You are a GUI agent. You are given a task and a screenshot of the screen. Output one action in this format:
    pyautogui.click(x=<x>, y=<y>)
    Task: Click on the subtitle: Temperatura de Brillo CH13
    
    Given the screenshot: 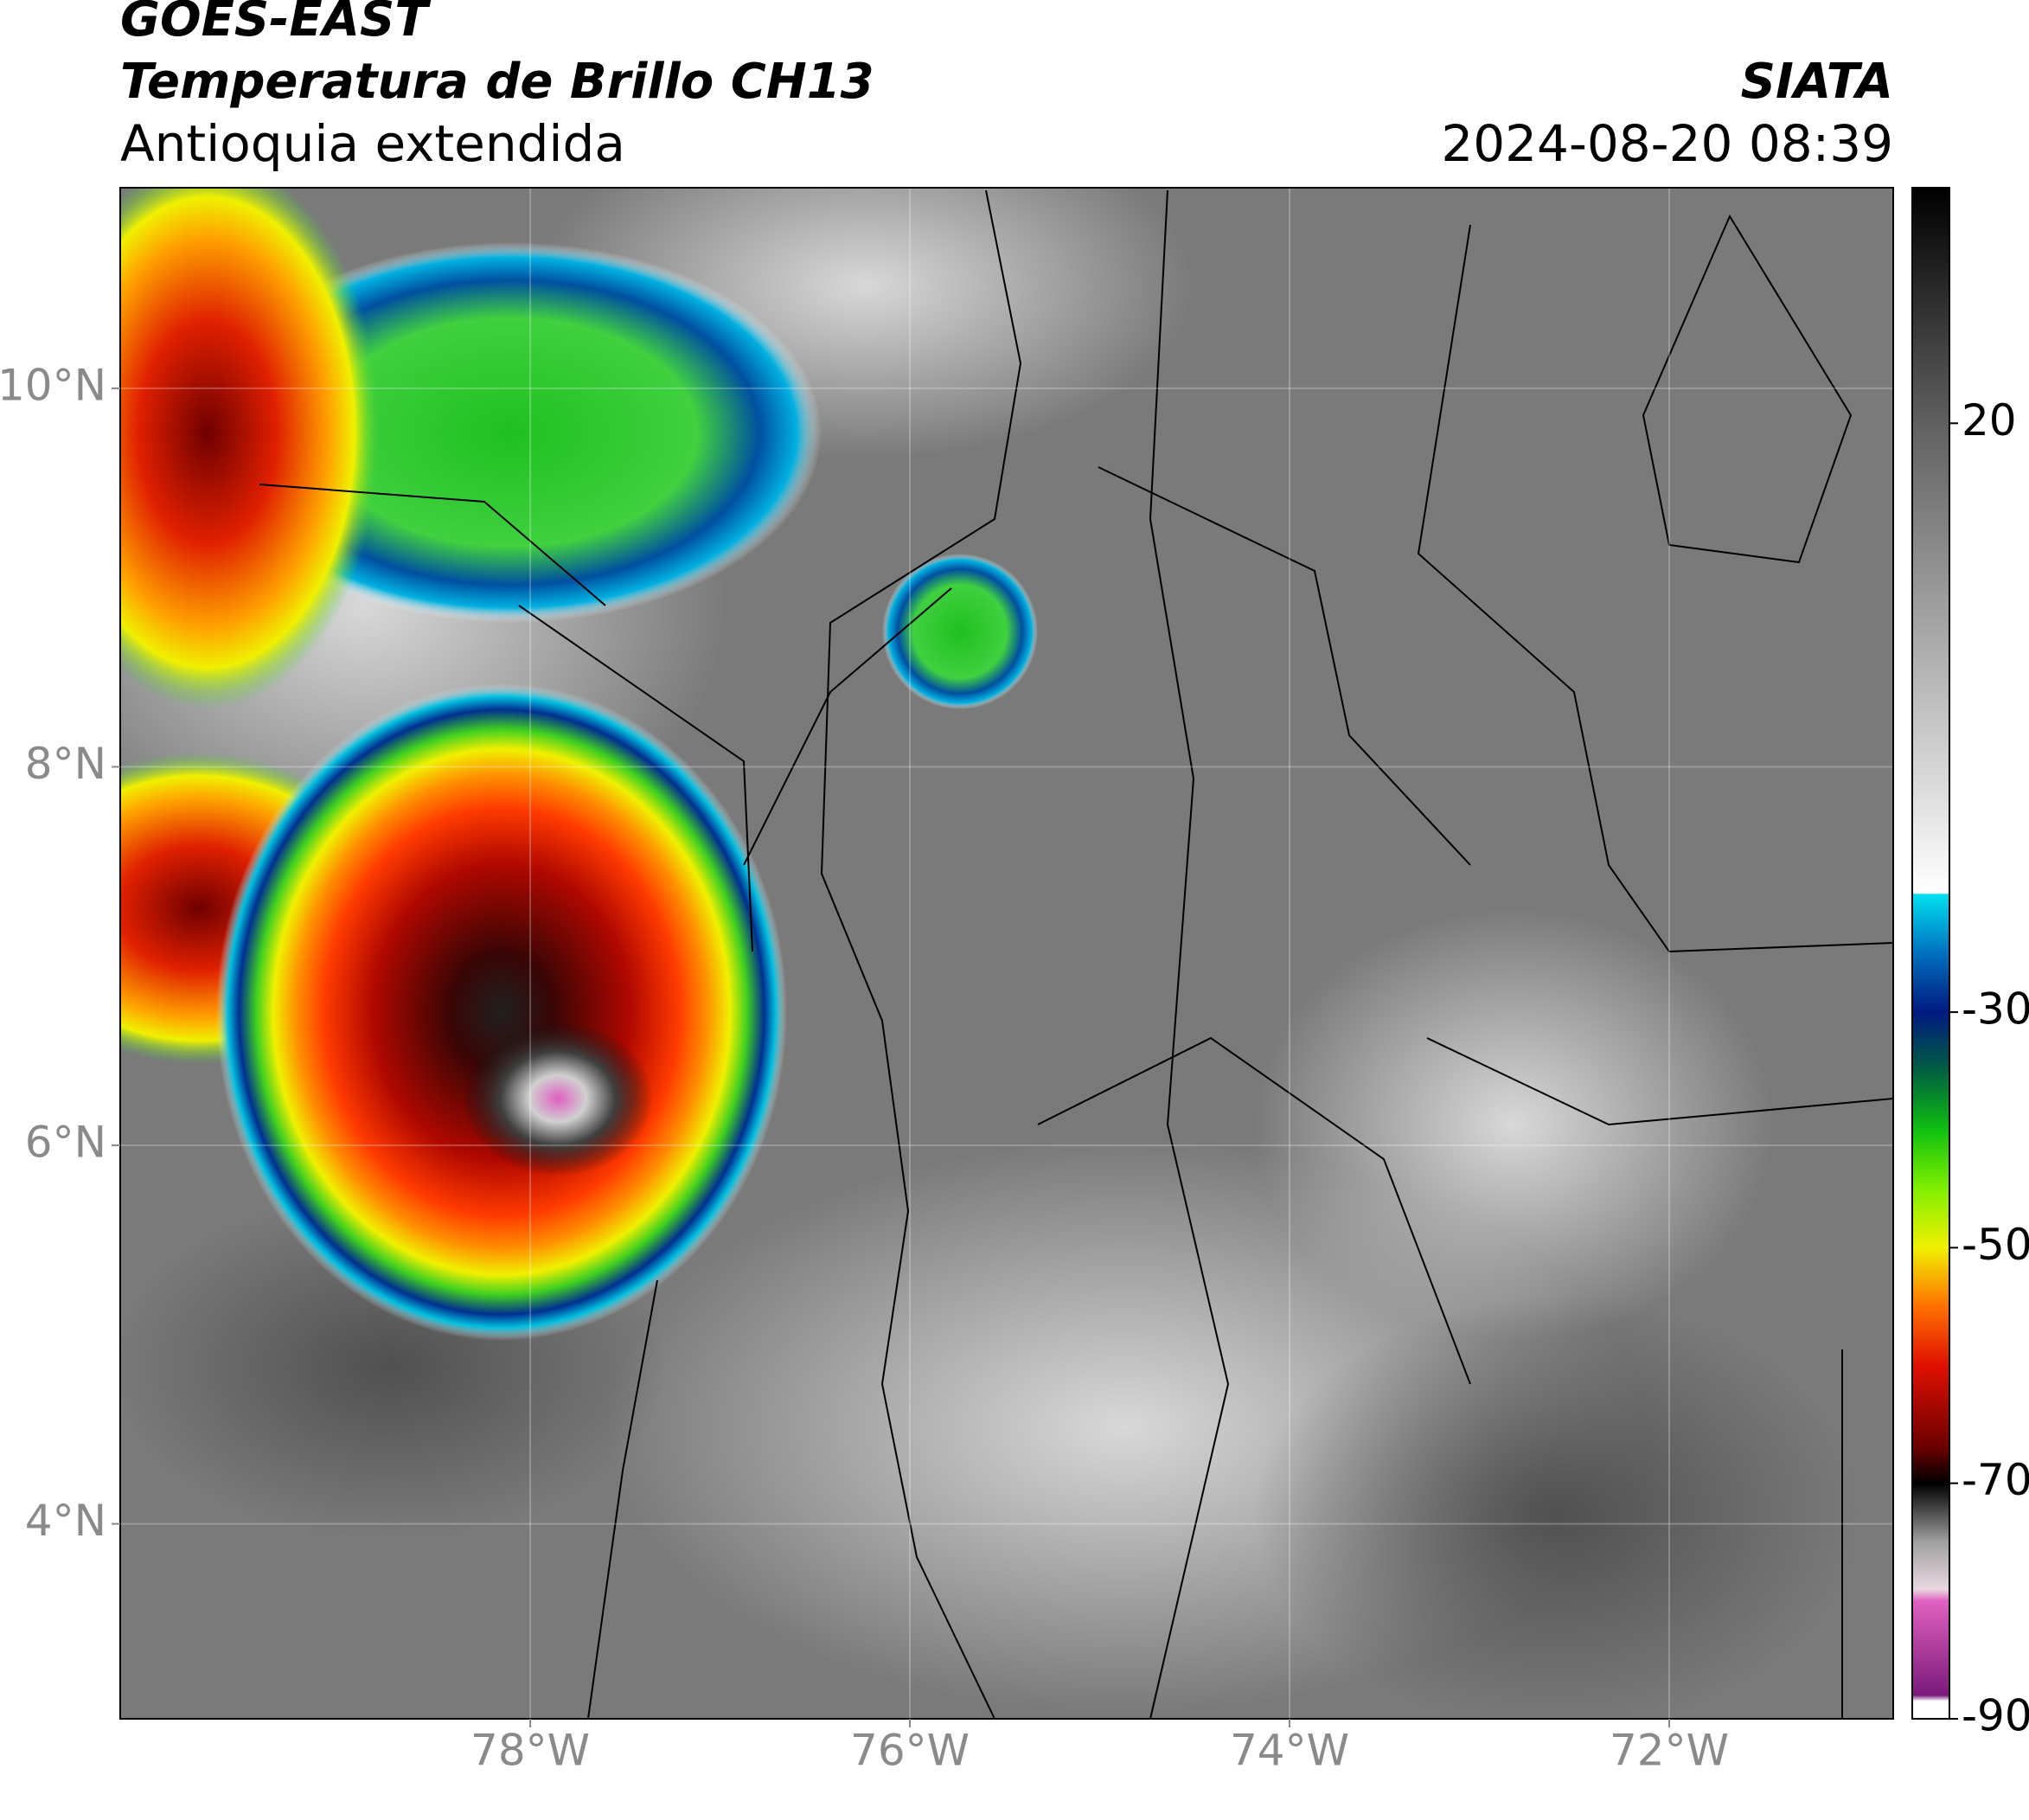 What is the action you would take?
    pyautogui.click(x=497, y=82)
    